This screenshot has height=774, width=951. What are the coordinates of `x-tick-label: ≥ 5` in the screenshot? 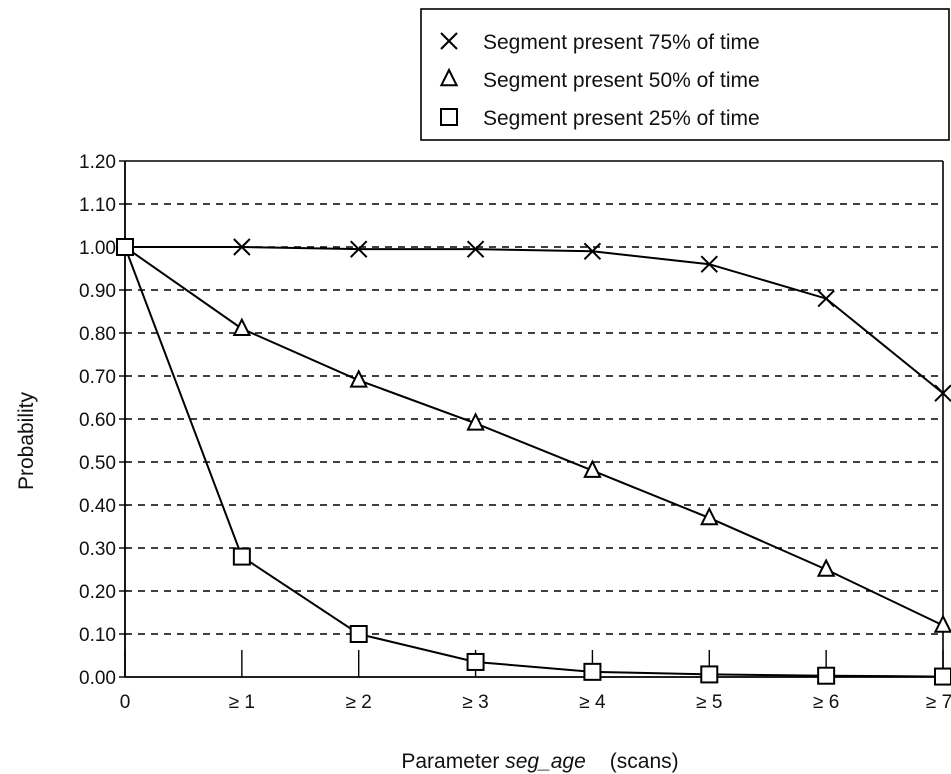 It's located at (709, 702).